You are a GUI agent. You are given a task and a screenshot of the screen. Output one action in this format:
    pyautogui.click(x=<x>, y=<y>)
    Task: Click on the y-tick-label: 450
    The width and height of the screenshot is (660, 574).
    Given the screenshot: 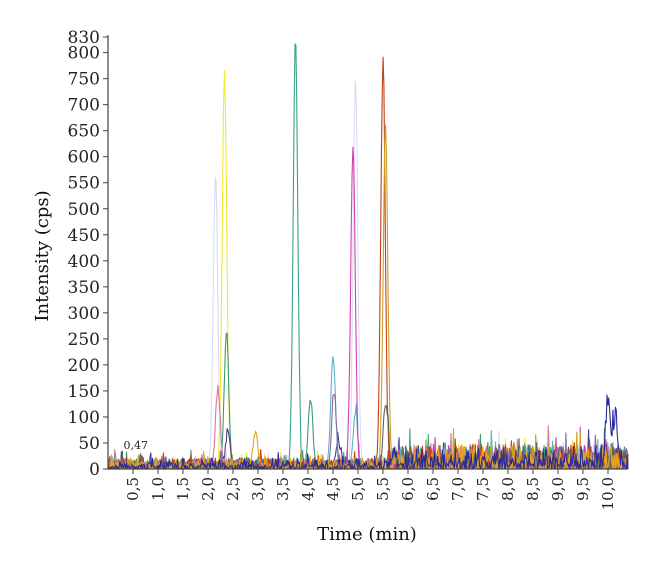 What is the action you would take?
    pyautogui.click(x=84, y=236)
    